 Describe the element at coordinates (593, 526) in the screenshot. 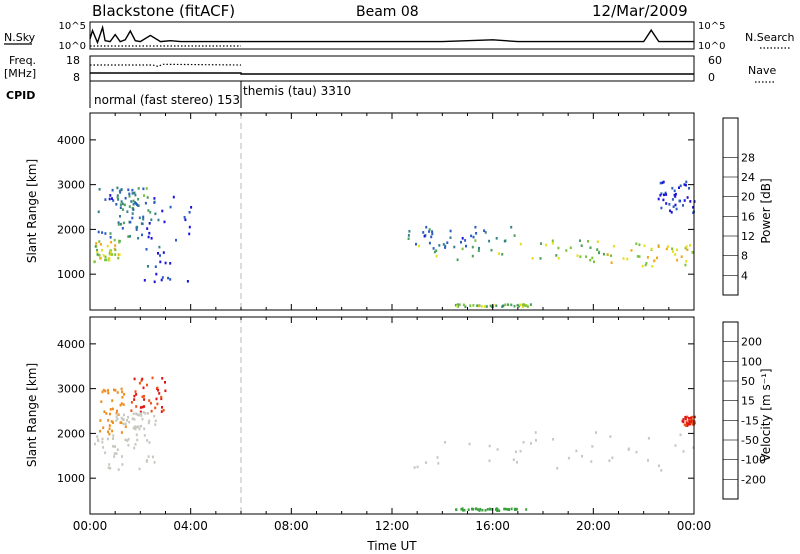

I see `xtick-label: 20:00` at that location.